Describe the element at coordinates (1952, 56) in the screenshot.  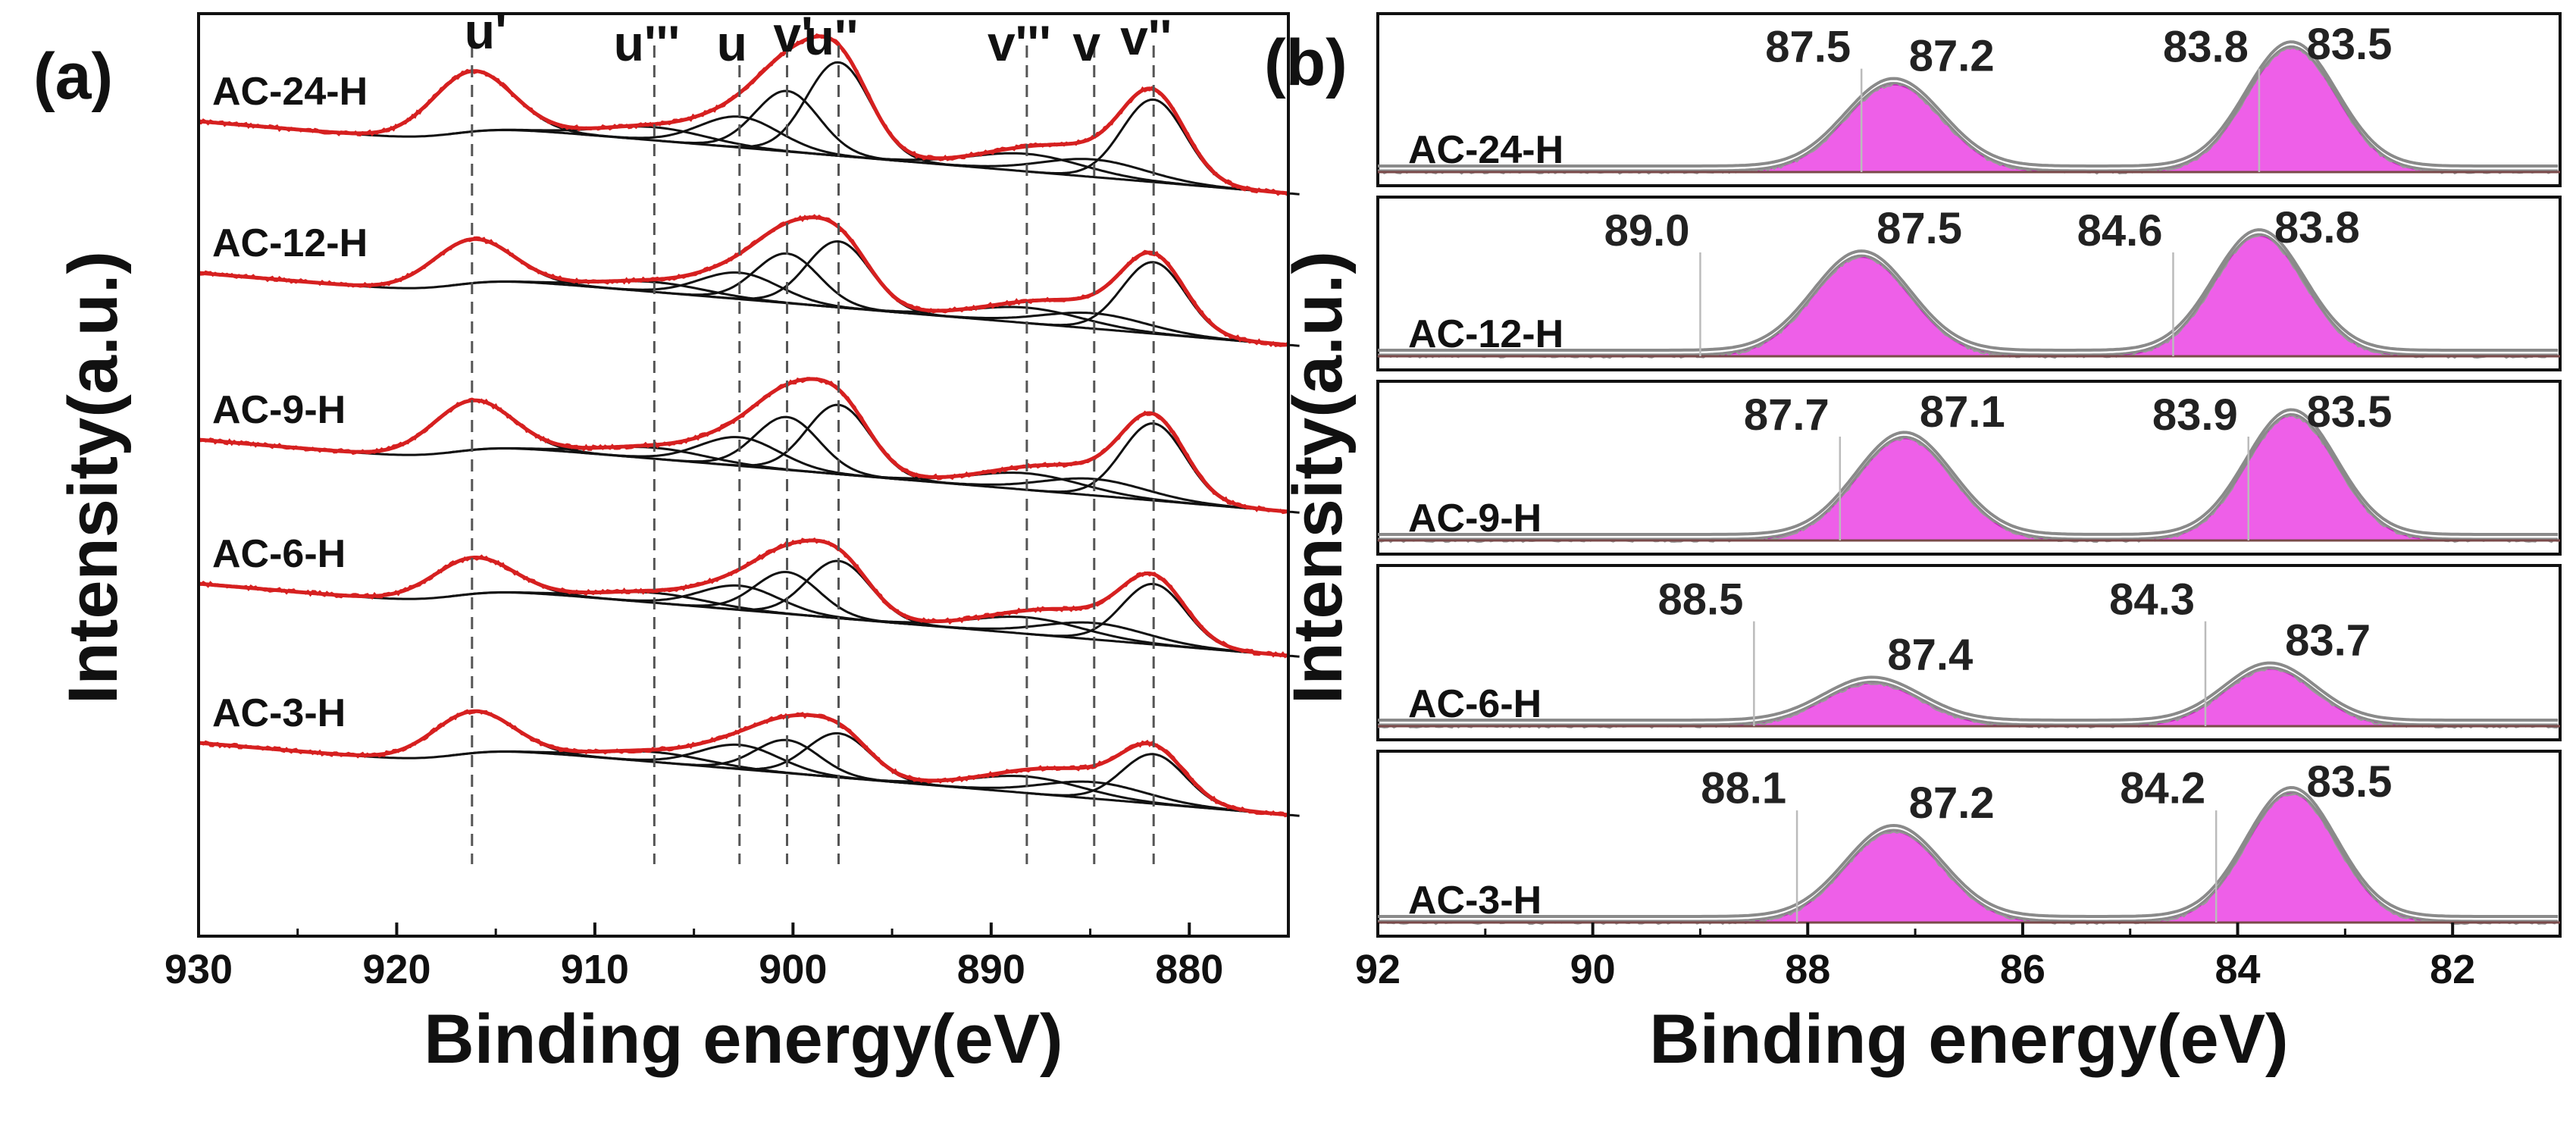
I see `panel-b-peak-label-ac-24-h-0: 87.2` at that location.